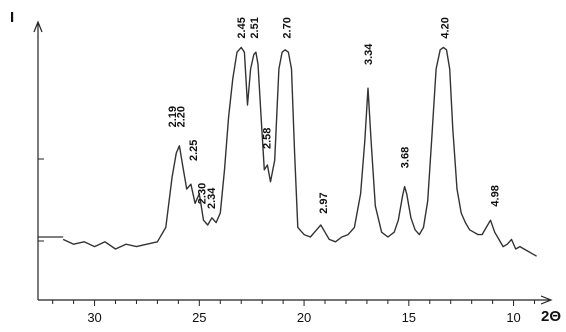 The width and height of the screenshot is (566, 332). I want to click on y-axis-arrow, so click(38, 26).